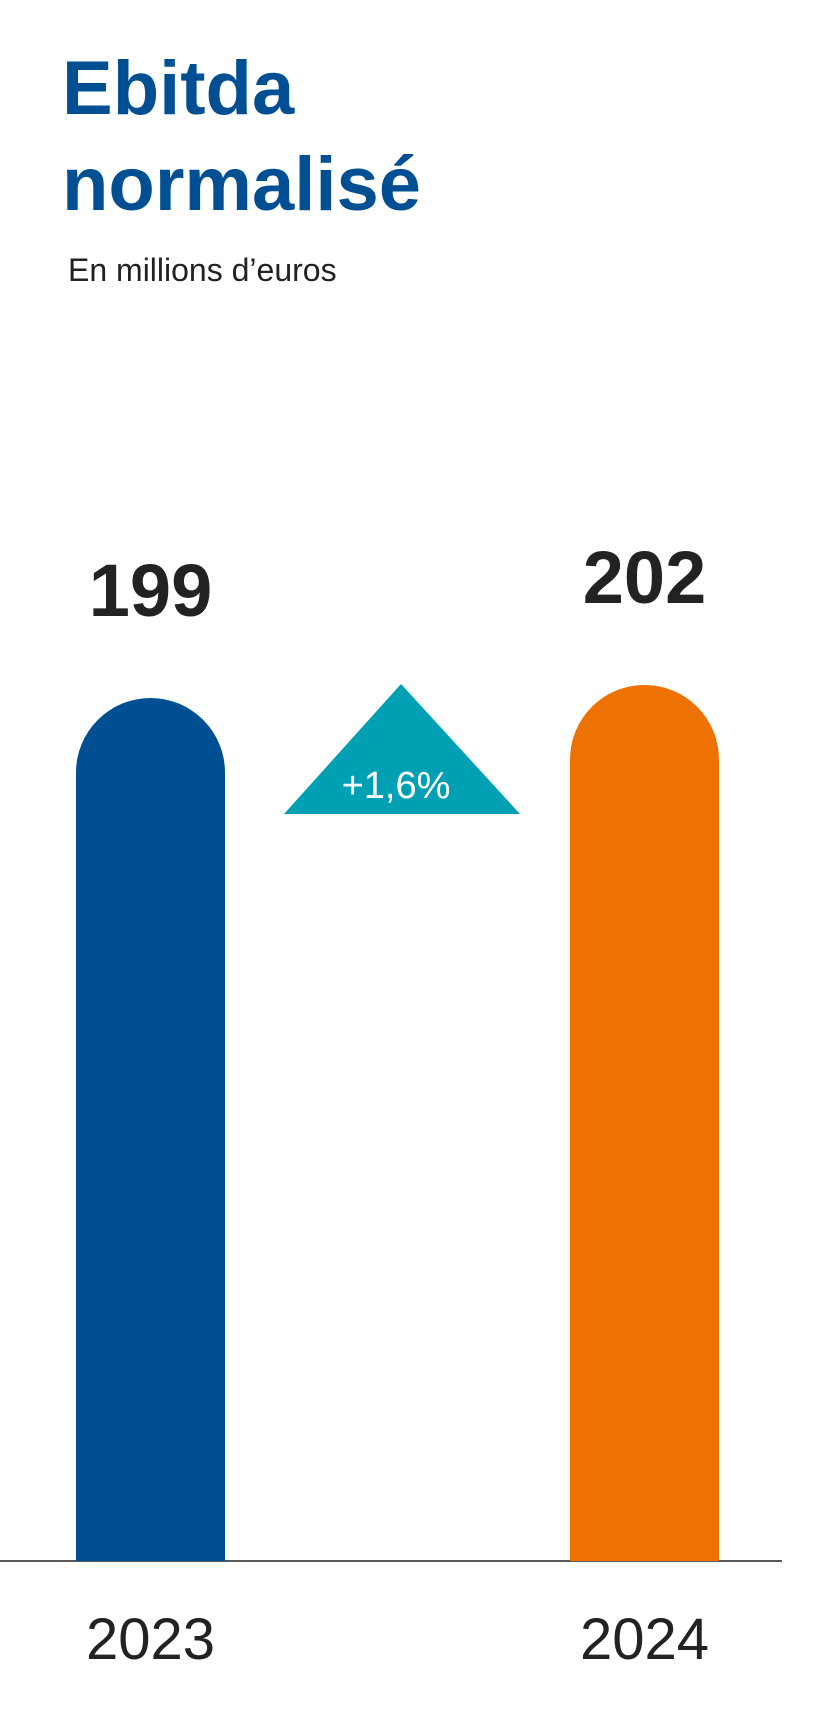 The height and width of the screenshot is (1715, 837). Describe the element at coordinates (241, 184) in the screenshot. I see `chart-title: normalisé` at that location.